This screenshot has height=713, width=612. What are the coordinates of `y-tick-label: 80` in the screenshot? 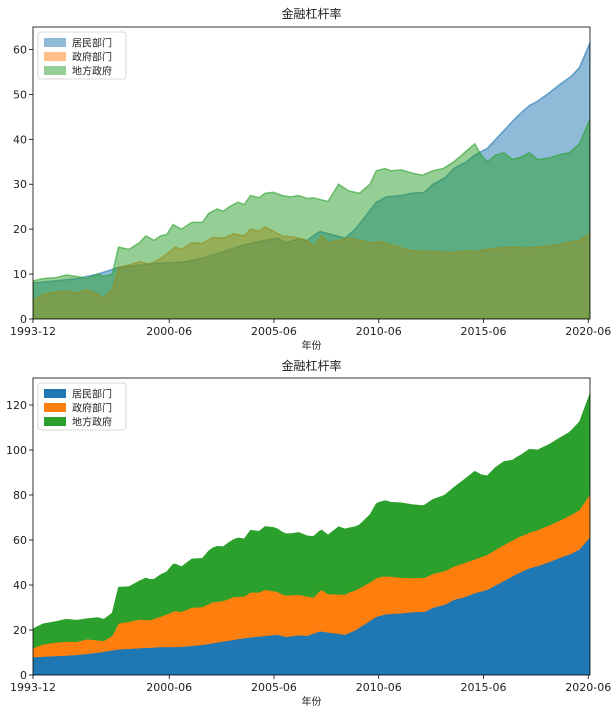 It's located at (20, 495).